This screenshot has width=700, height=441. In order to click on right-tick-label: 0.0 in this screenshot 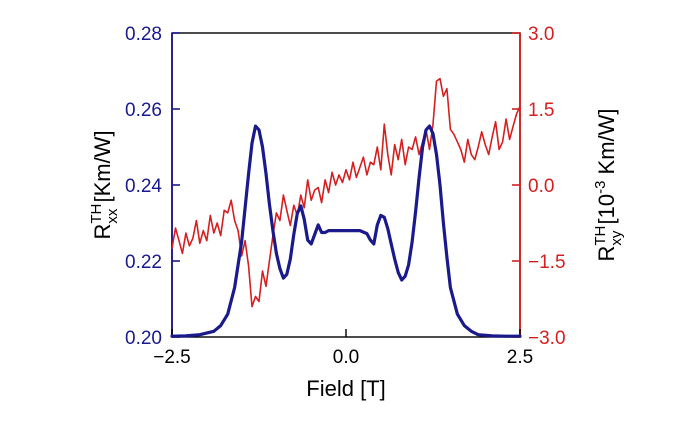, I will do `click(541, 186)`.